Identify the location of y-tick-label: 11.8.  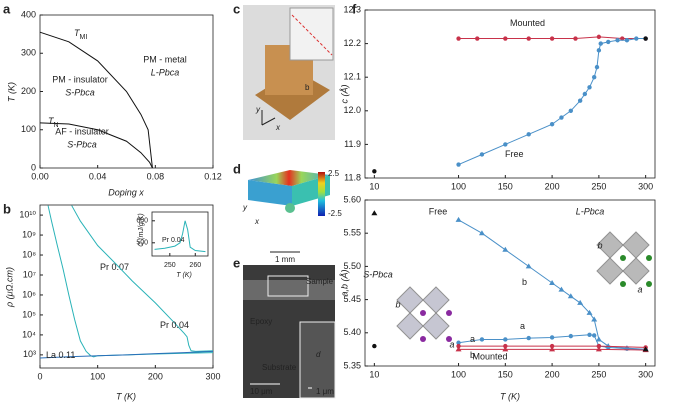
(352, 177).